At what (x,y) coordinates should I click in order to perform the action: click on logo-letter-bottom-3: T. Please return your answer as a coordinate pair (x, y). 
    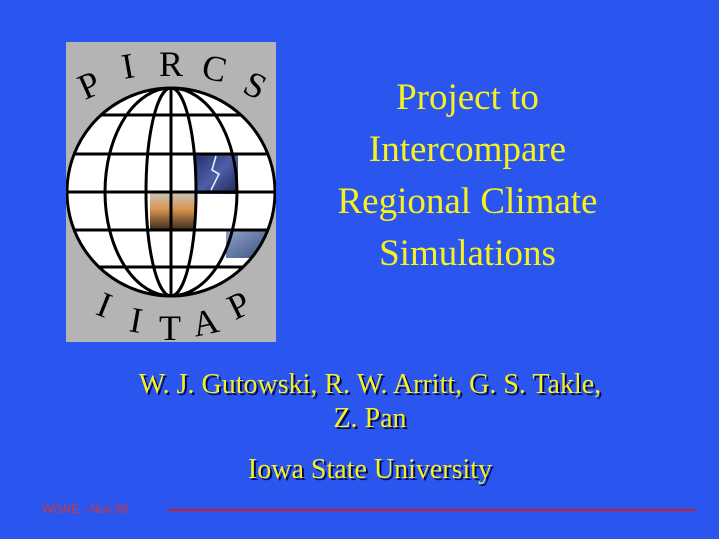
    Looking at the image, I should click on (170, 325).